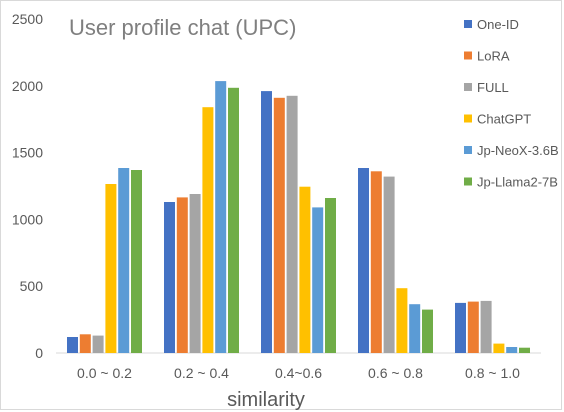  I want to click on x-tick-label: 0.0 ~ 0.2, so click(104, 373).